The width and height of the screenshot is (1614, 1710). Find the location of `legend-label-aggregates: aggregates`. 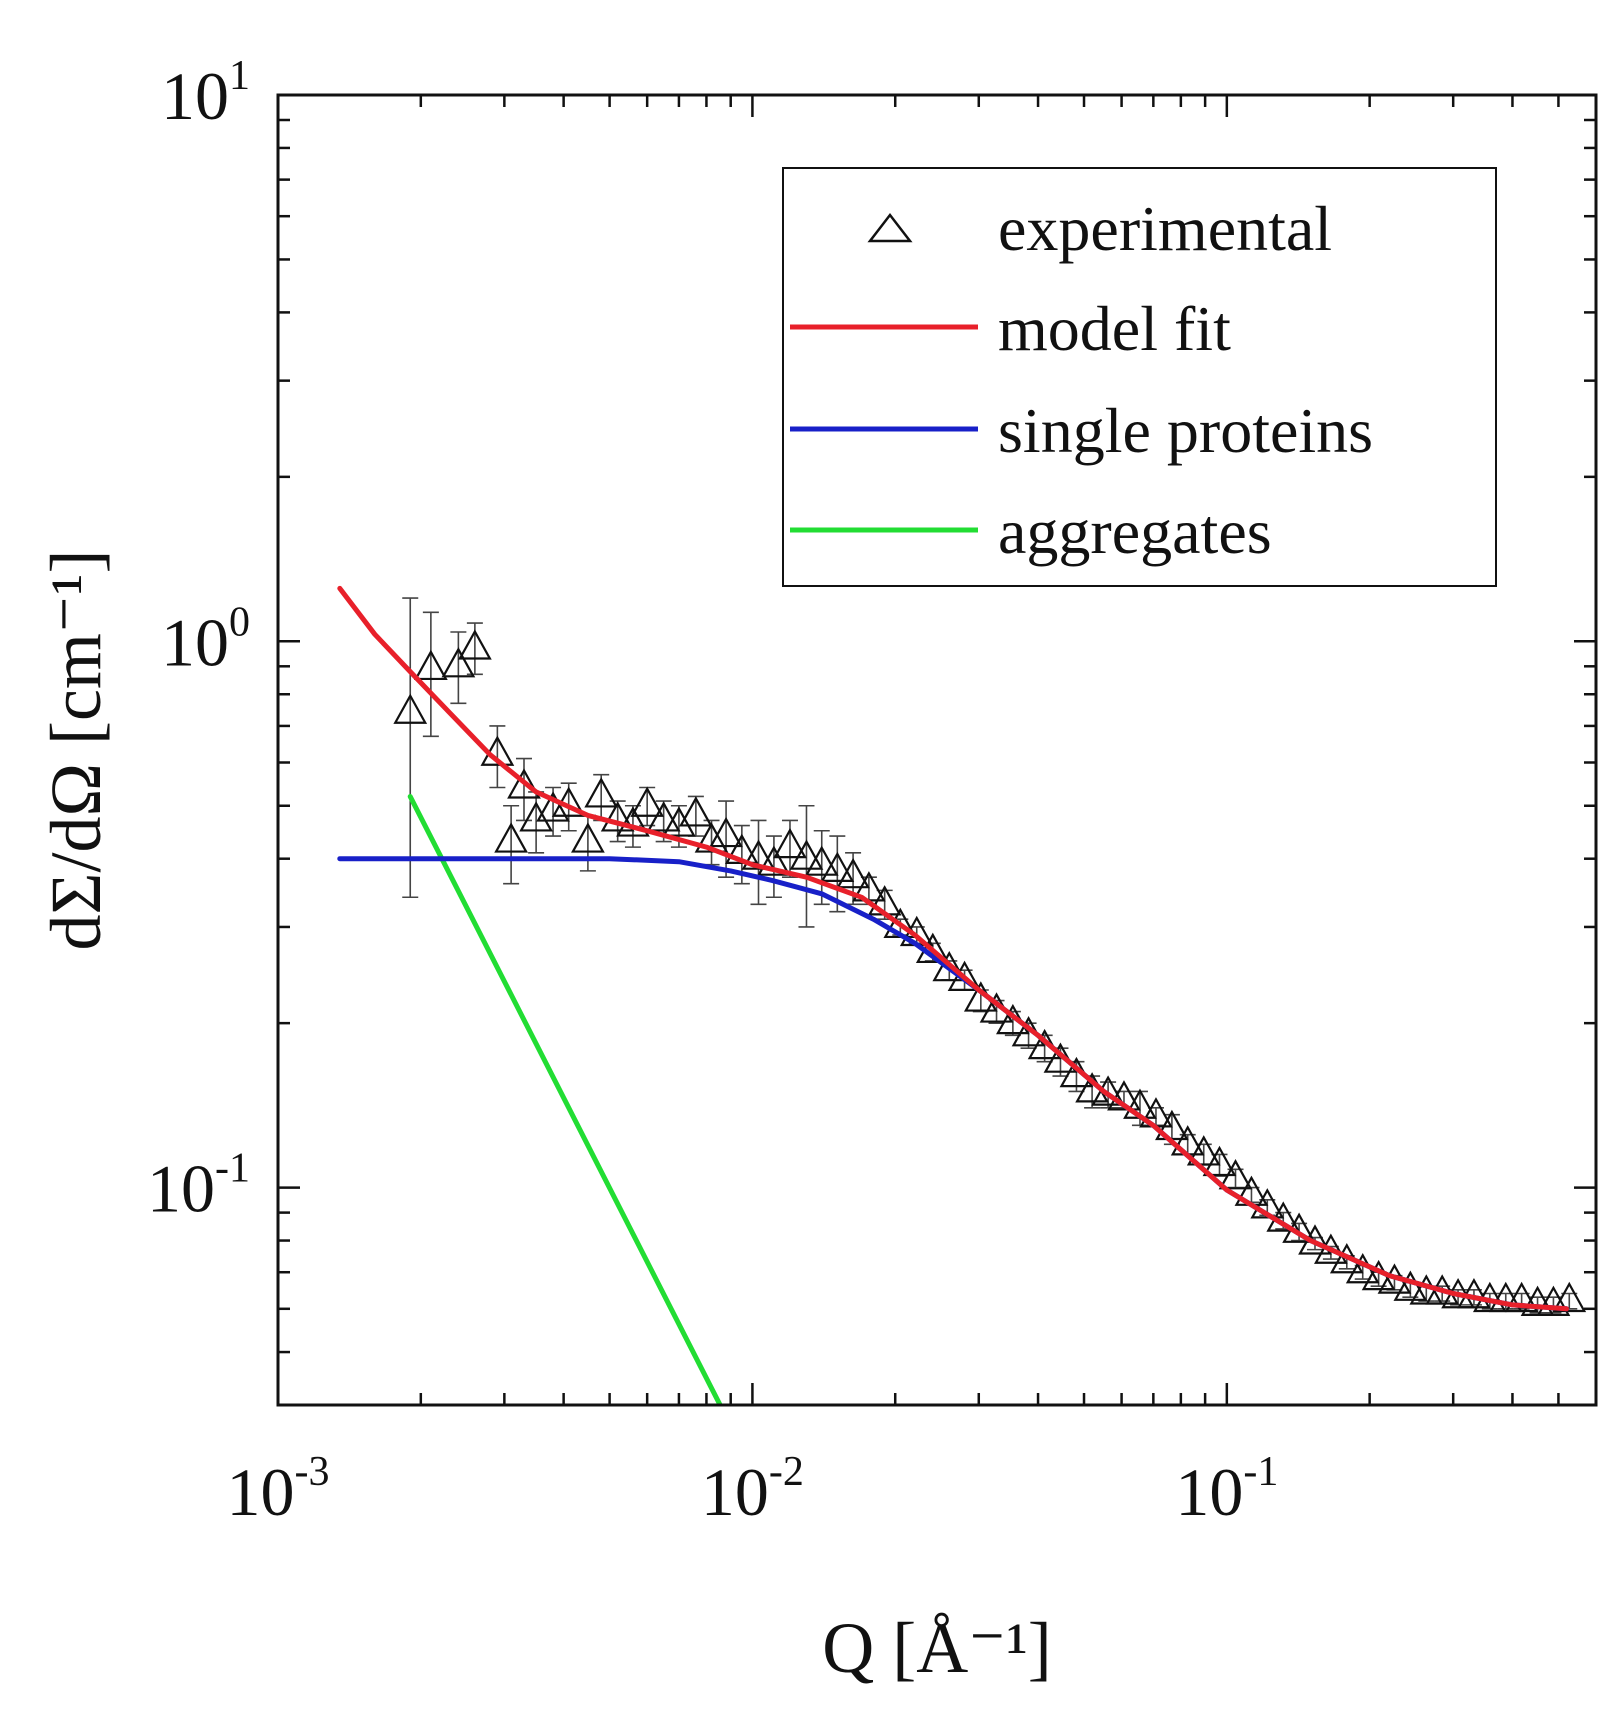

legend-label-aggregates: aggregates is located at coordinates (1135, 531).